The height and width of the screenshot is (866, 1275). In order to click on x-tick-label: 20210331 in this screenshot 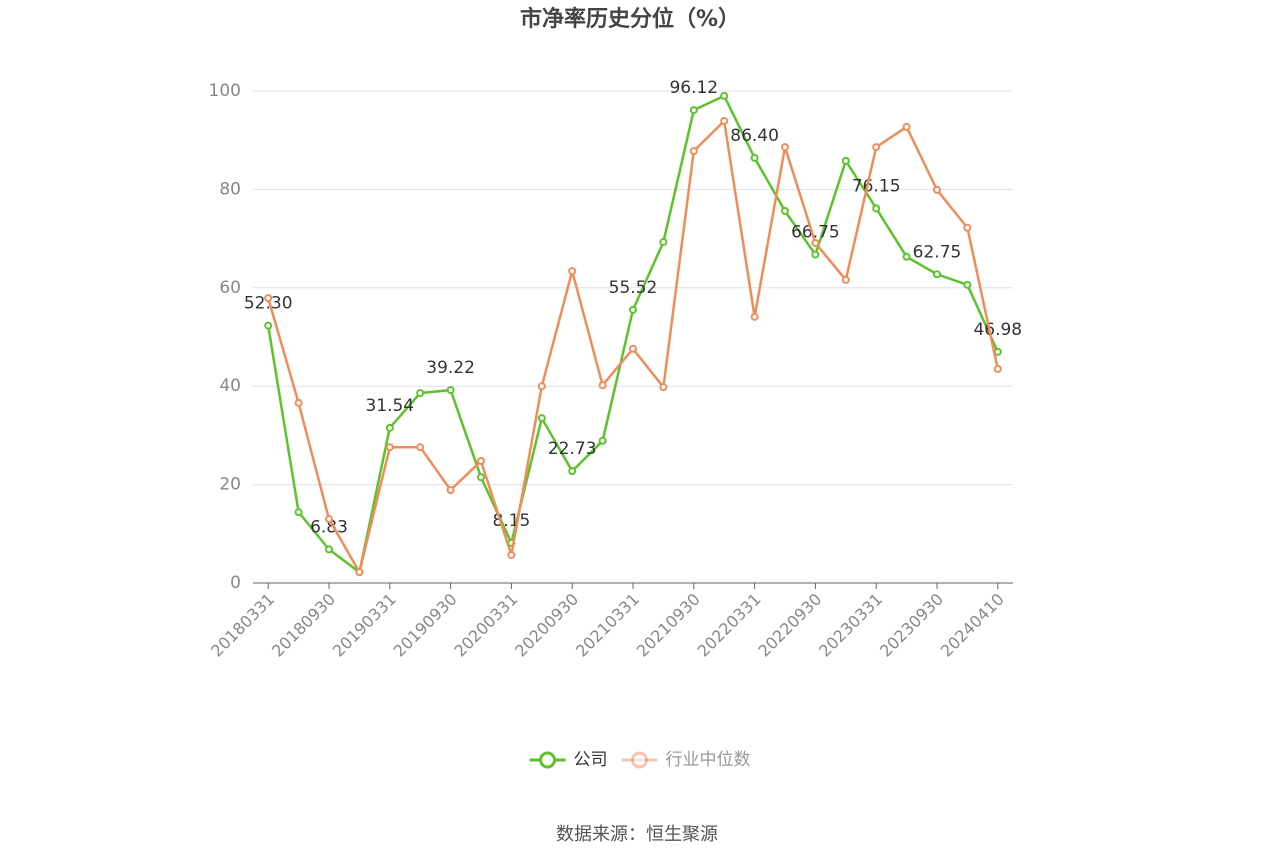, I will do `click(607, 625)`.